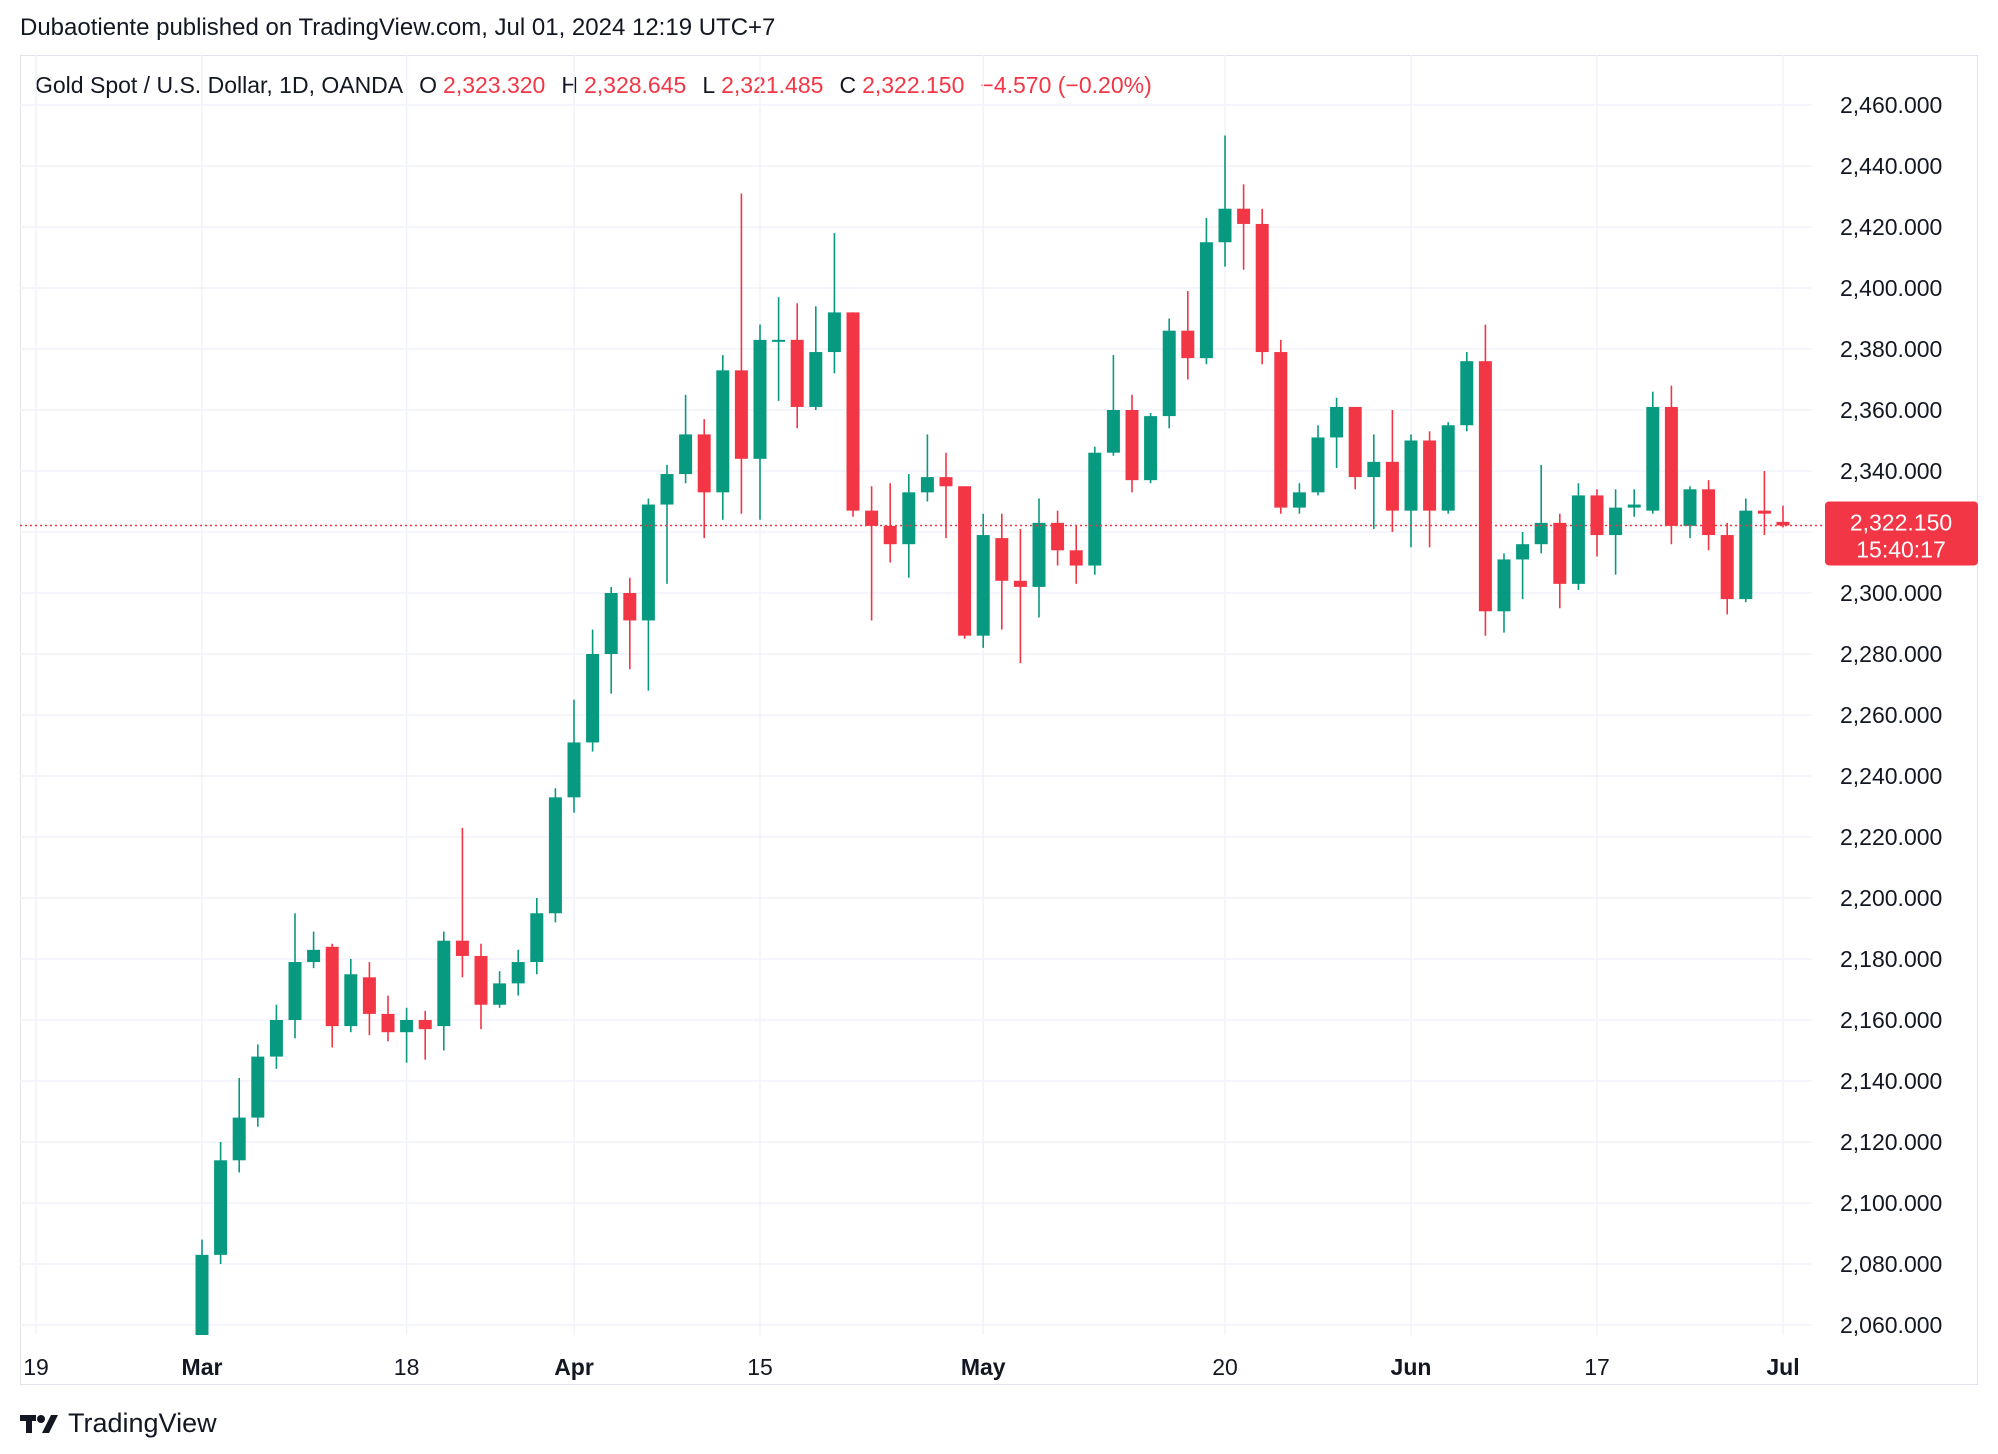 The height and width of the screenshot is (1454, 1998). What do you see at coordinates (709, 85) in the screenshot?
I see `low-label: L` at bounding box center [709, 85].